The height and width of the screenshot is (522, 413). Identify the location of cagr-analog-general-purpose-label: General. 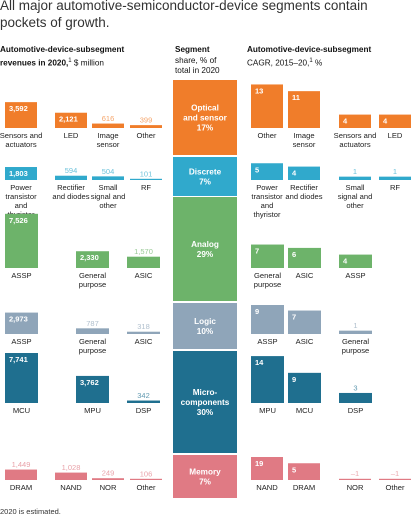
(267, 275).